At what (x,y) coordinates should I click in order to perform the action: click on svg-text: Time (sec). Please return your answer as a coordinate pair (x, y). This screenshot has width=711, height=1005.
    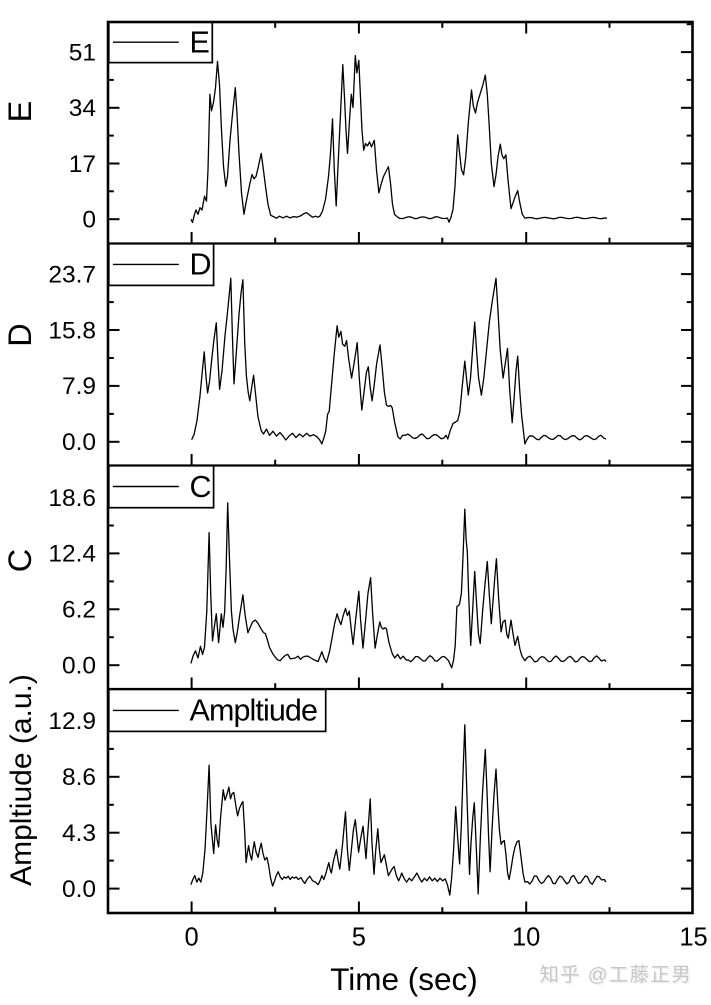
    Looking at the image, I should click on (404, 979).